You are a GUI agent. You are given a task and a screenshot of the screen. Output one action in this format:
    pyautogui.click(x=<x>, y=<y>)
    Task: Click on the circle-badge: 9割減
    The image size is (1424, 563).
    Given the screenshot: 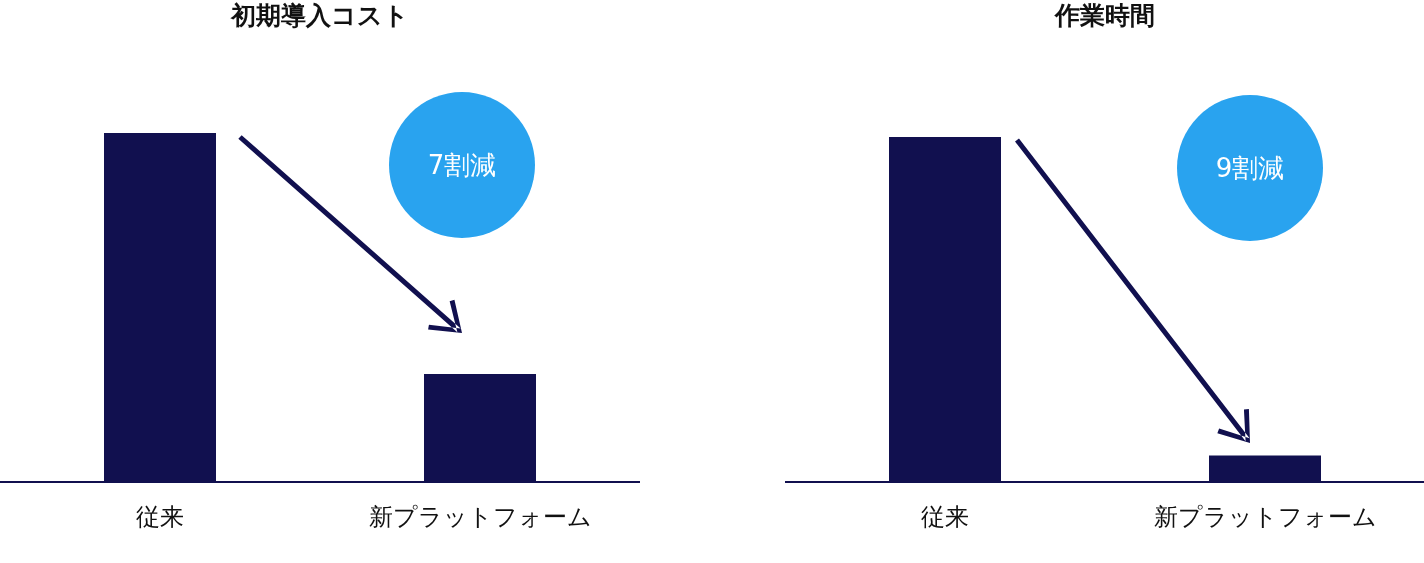 What is the action you would take?
    pyautogui.click(x=1250, y=168)
    